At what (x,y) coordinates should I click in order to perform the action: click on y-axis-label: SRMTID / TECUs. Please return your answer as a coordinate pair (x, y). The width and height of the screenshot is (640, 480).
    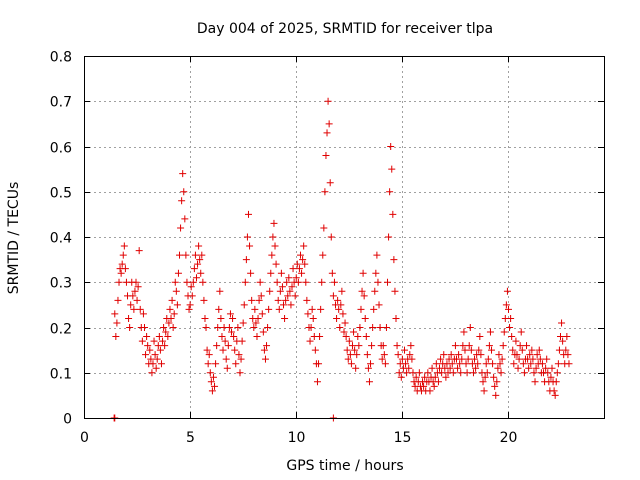
    Looking at the image, I should click on (14, 238).